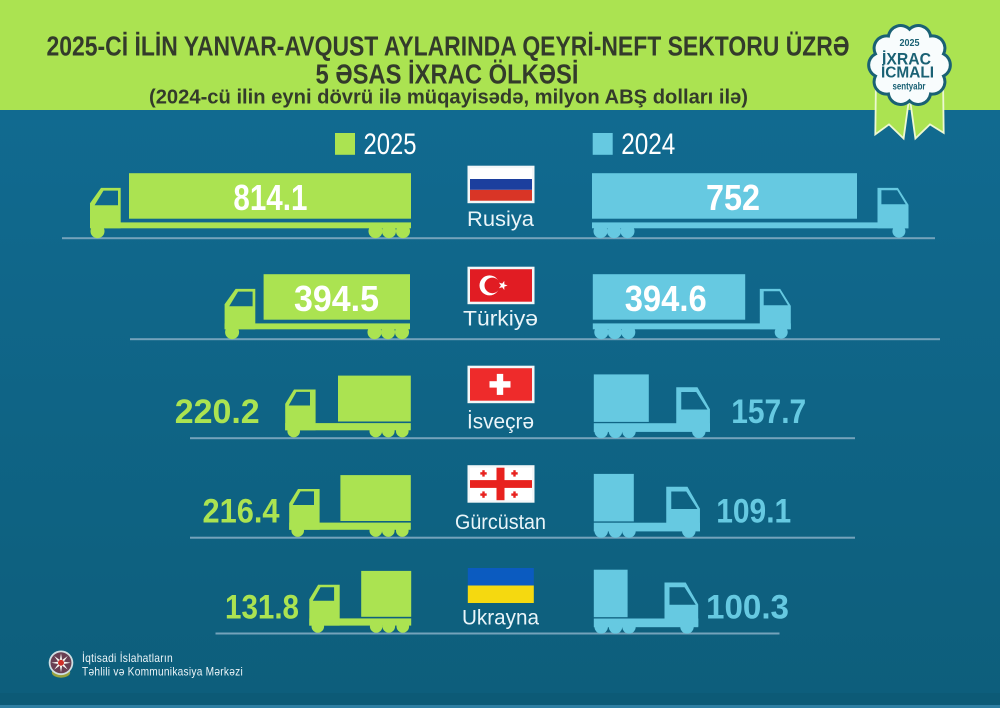 This screenshot has width=1000, height=708. What do you see at coordinates (500, 219) in the screenshot?
I see `svg-text: Rusiya` at bounding box center [500, 219].